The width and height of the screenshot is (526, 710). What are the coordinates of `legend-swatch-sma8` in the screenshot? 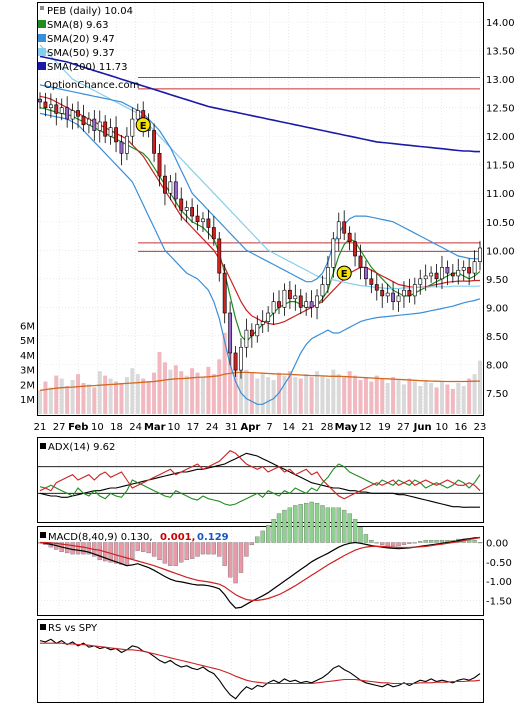 It's located at (42, 24).